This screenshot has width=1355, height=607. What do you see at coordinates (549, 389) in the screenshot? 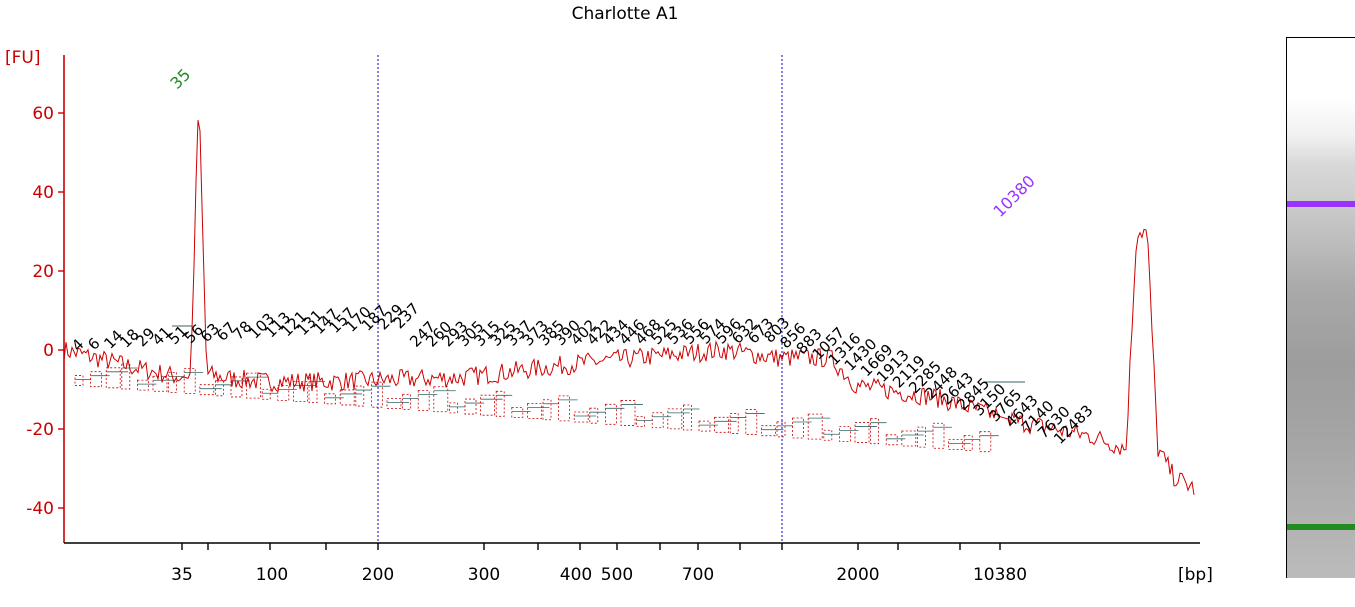
I see `baseline-boxes` at bounding box center [549, 389].